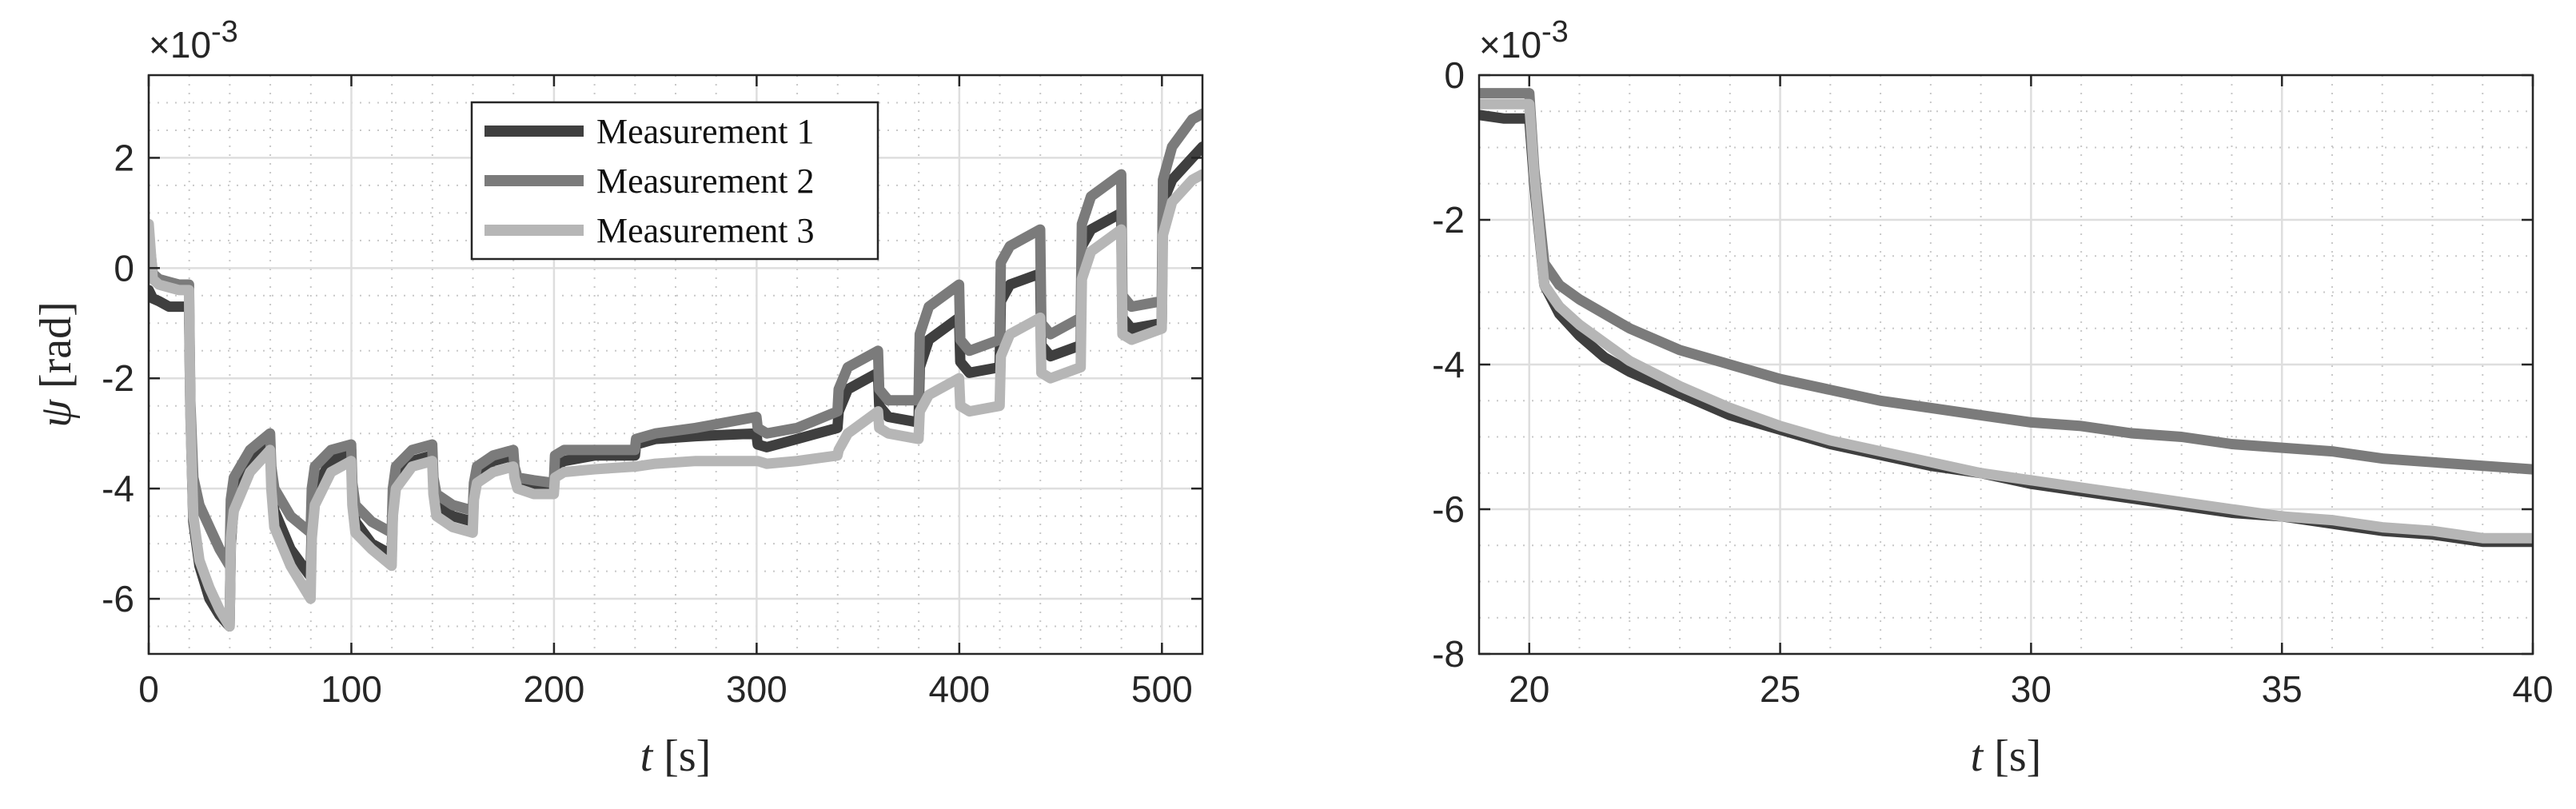  I want to click on x-tick-label: 30, so click(2032, 689).